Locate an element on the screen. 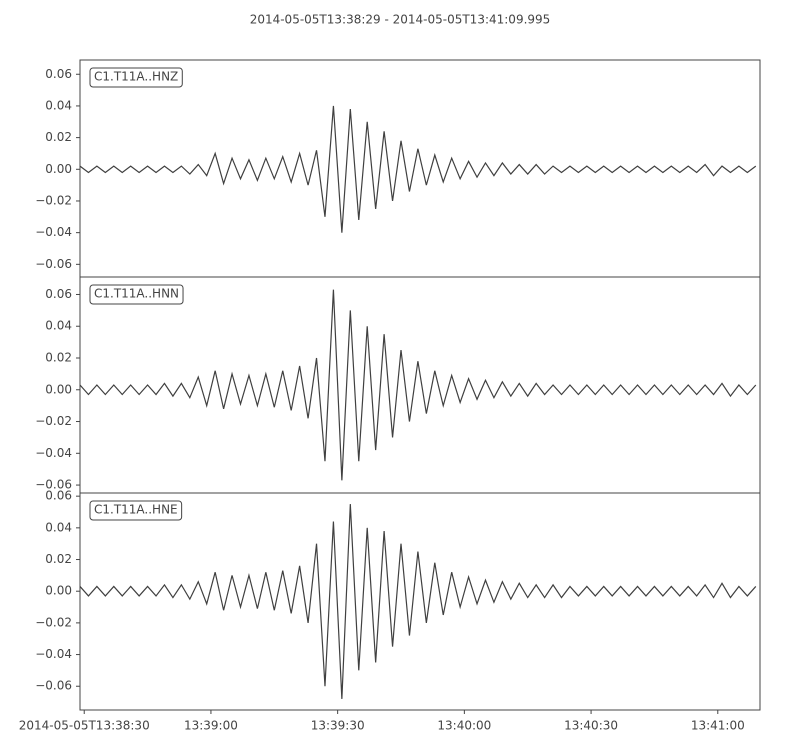 The image size is (800, 750). trace-label: C1.T11A..HNN is located at coordinates (136, 294).